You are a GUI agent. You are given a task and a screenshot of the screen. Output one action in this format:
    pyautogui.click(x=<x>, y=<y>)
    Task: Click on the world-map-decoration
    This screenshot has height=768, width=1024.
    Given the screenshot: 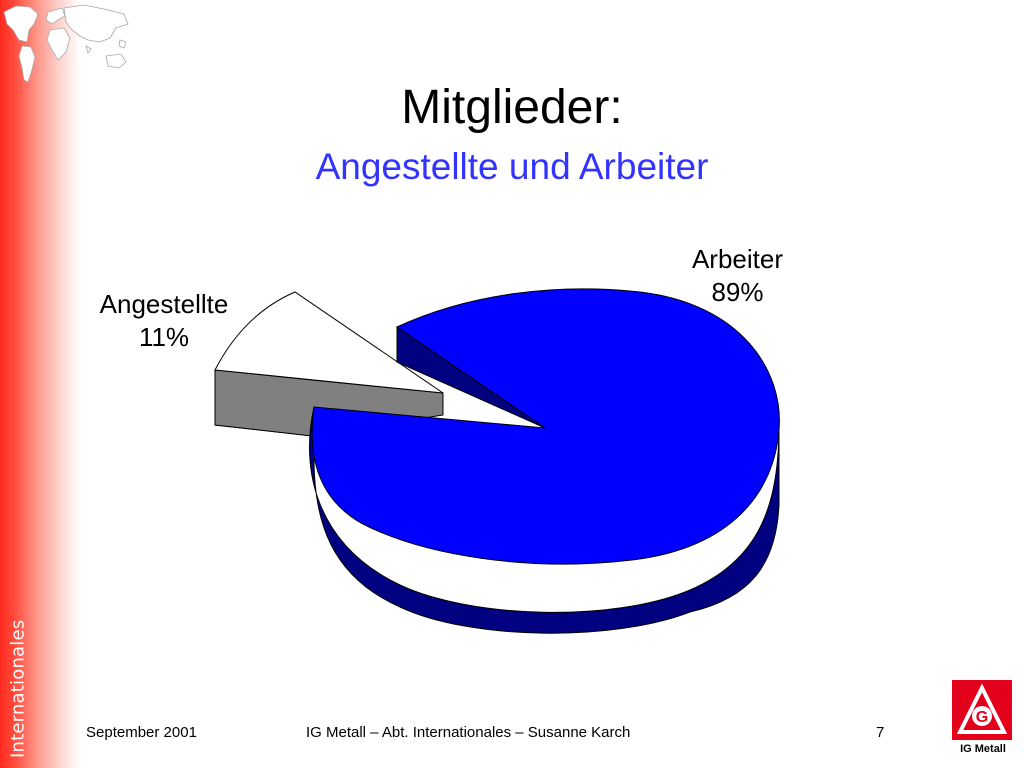 What is the action you would take?
    pyautogui.click(x=66, y=43)
    